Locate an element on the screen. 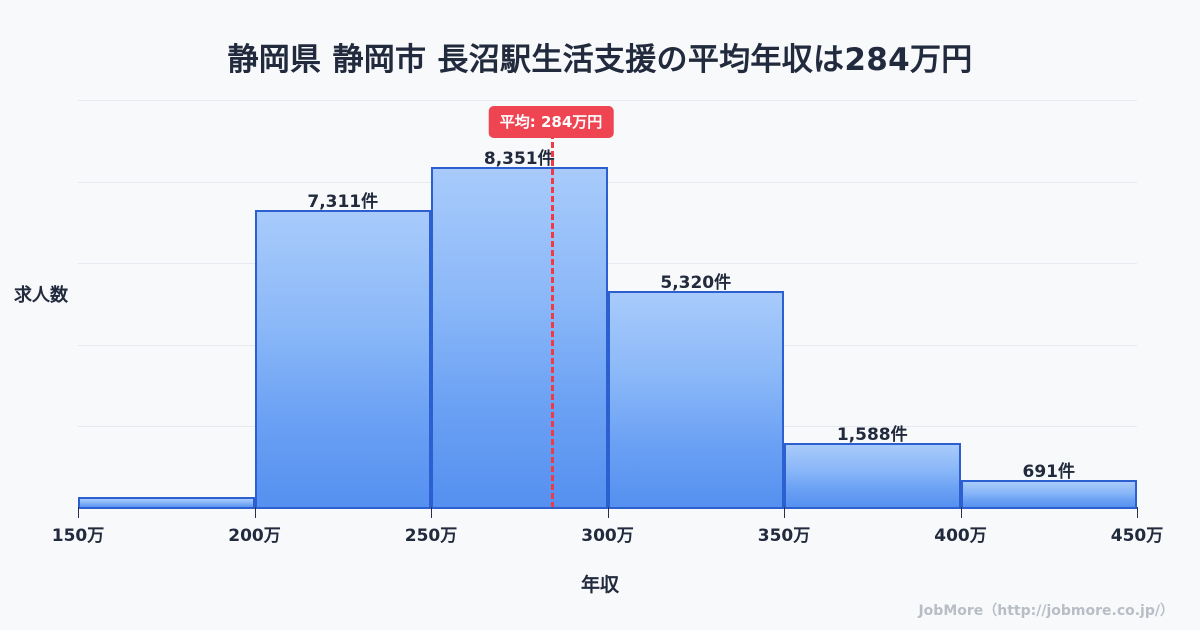 The width and height of the screenshot is (1200, 630). x-tick-label-350: 350万 is located at coordinates (784, 536).